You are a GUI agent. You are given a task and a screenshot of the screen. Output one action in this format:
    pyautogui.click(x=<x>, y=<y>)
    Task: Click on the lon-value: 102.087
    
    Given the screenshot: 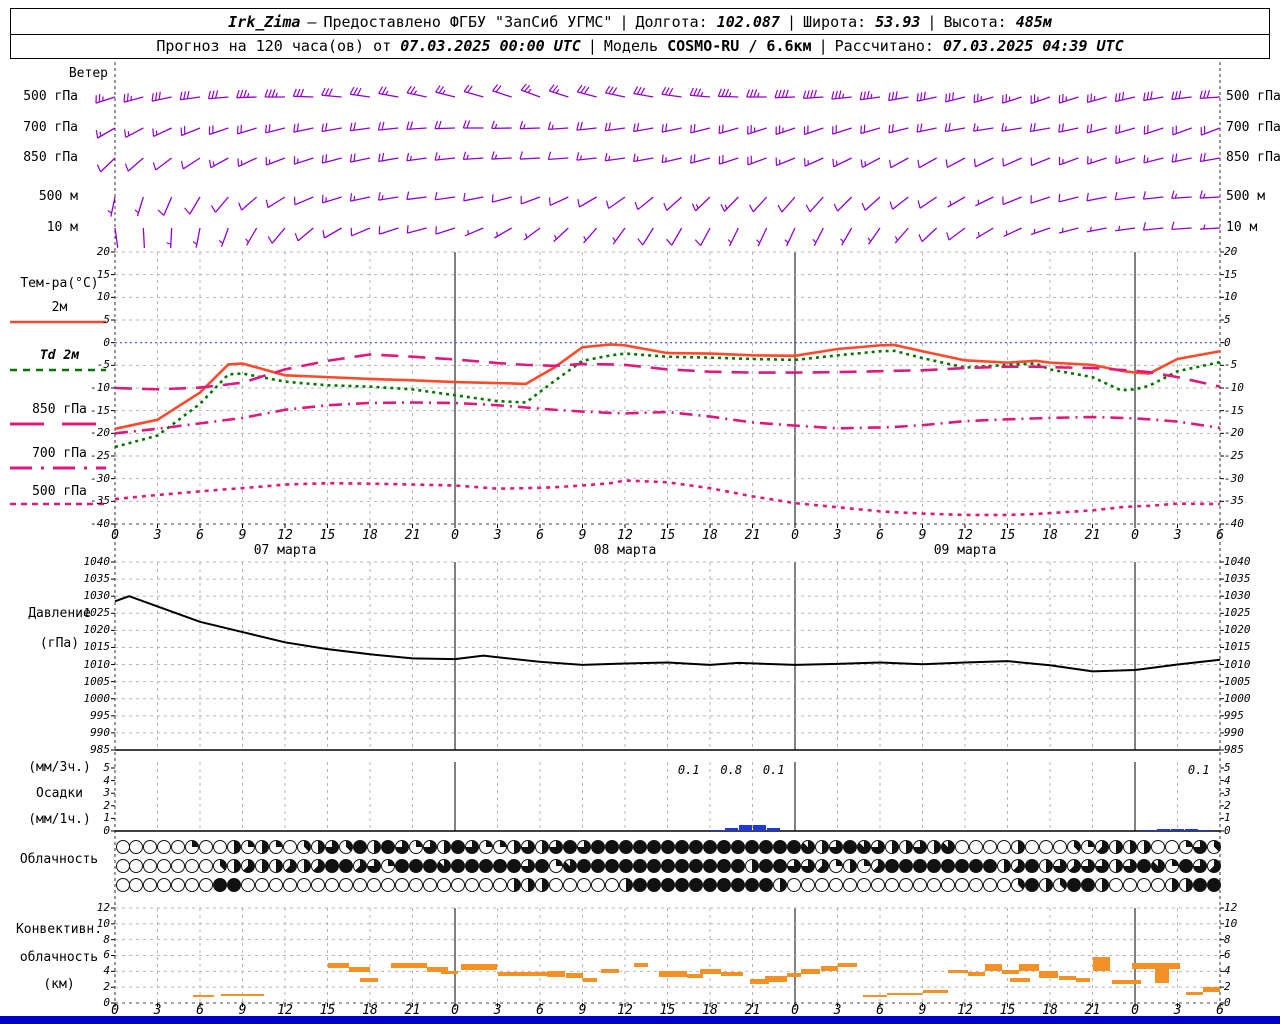 What is the action you would take?
    pyautogui.click(x=748, y=21)
    